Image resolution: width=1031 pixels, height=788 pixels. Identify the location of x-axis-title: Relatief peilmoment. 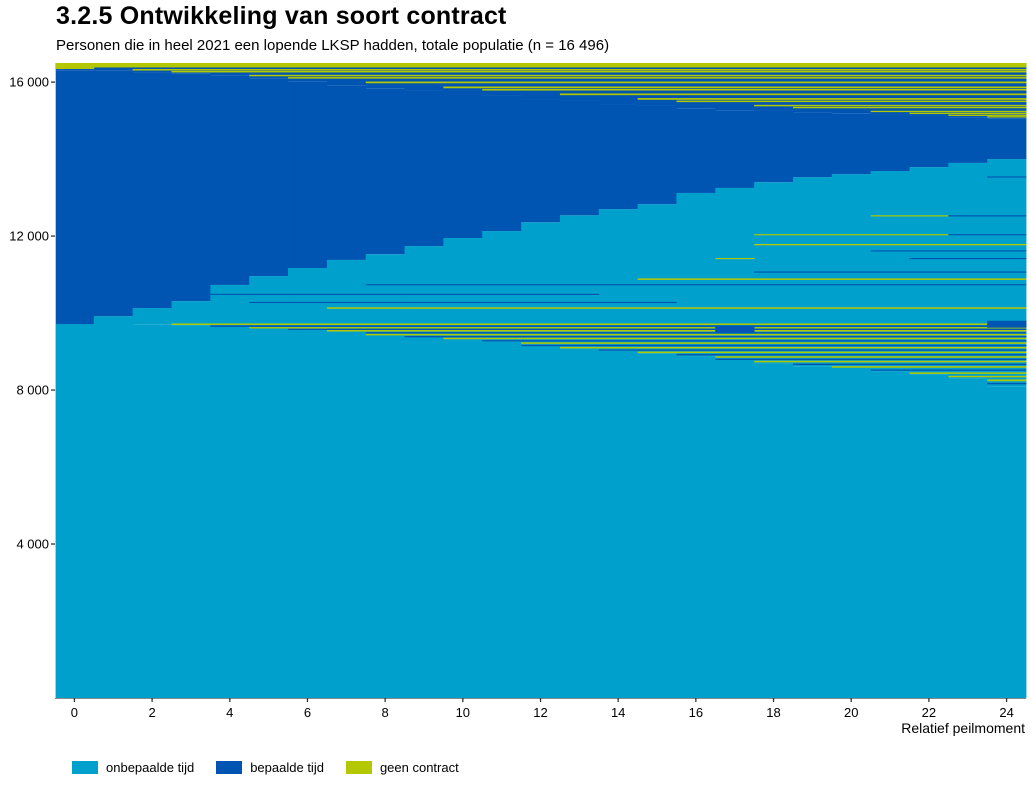
(963, 728).